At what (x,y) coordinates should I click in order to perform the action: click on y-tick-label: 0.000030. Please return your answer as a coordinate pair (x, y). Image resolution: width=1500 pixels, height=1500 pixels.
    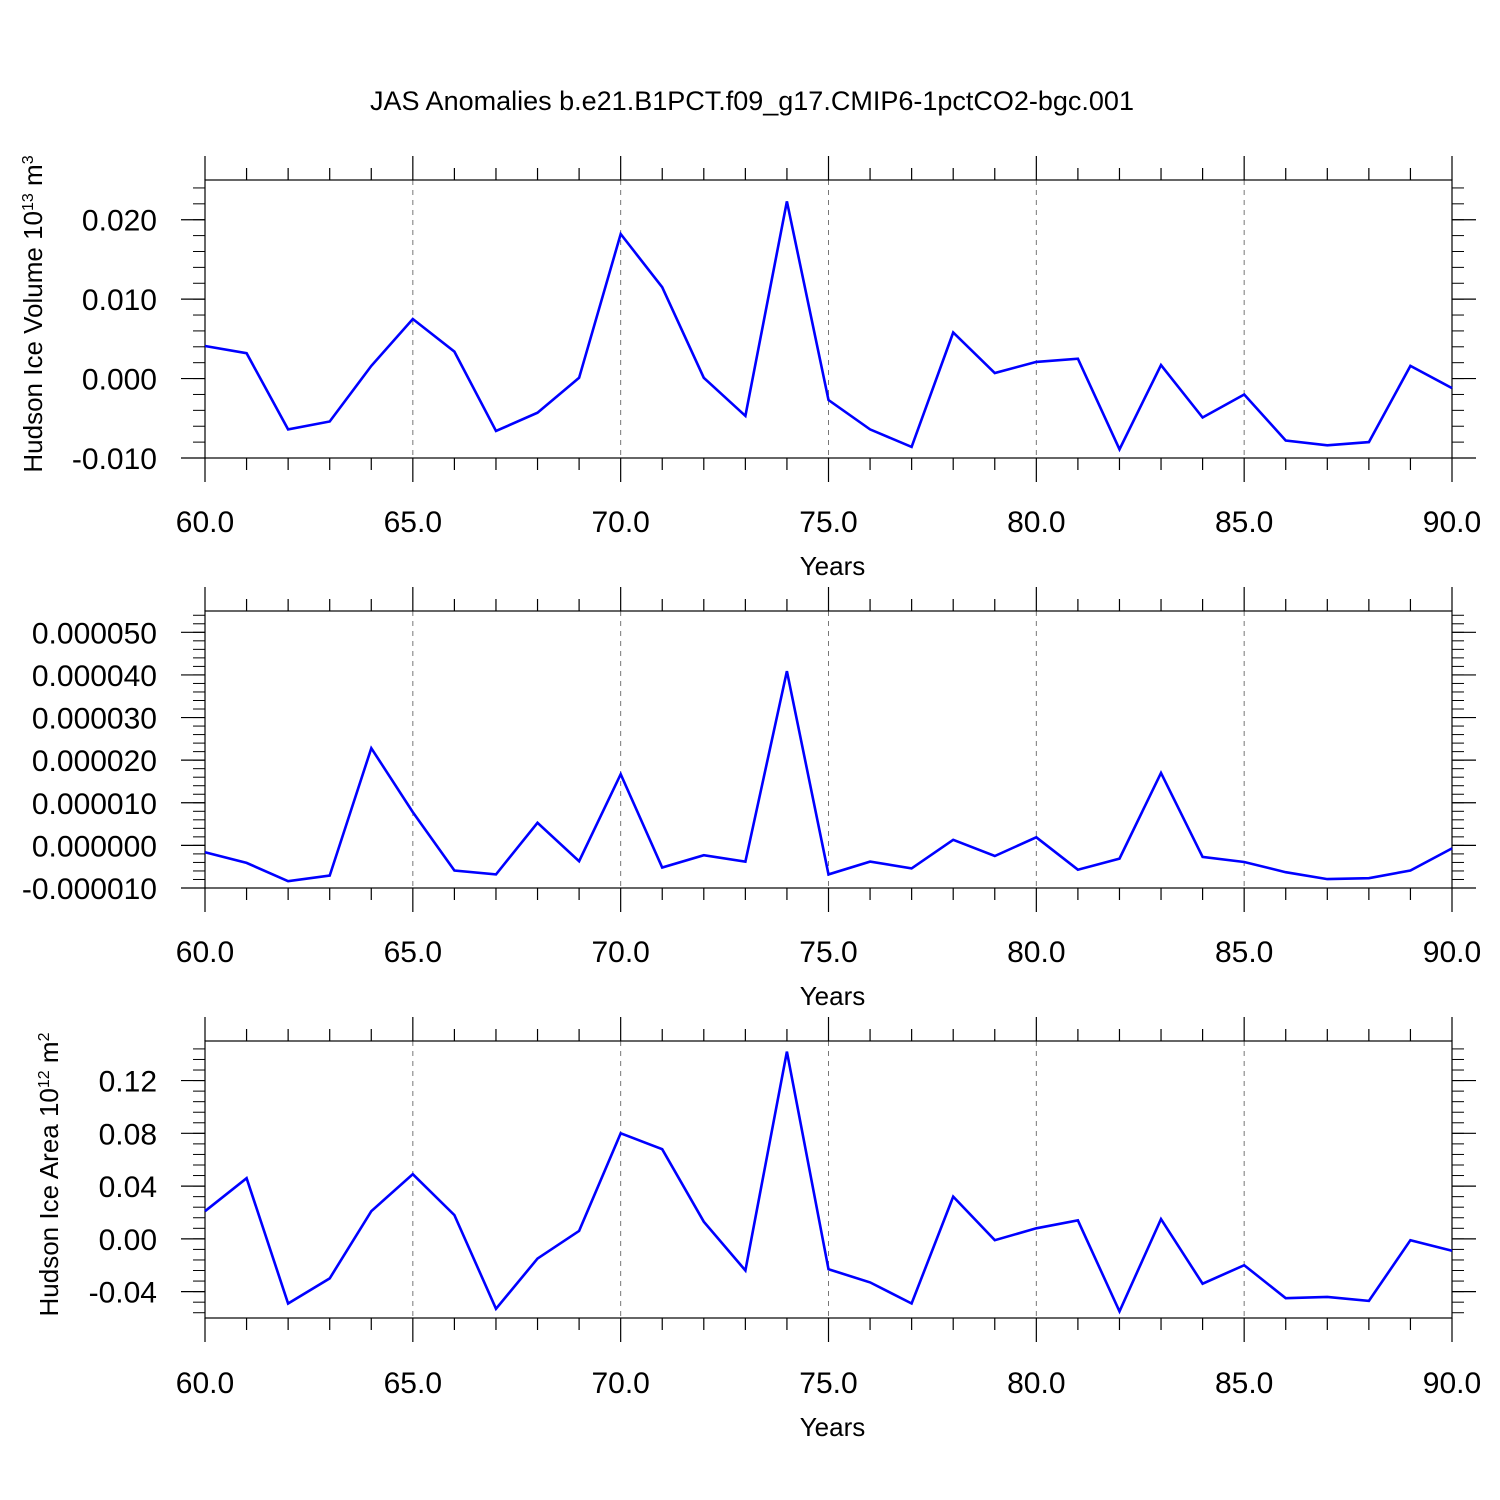
    Looking at the image, I should click on (94, 719).